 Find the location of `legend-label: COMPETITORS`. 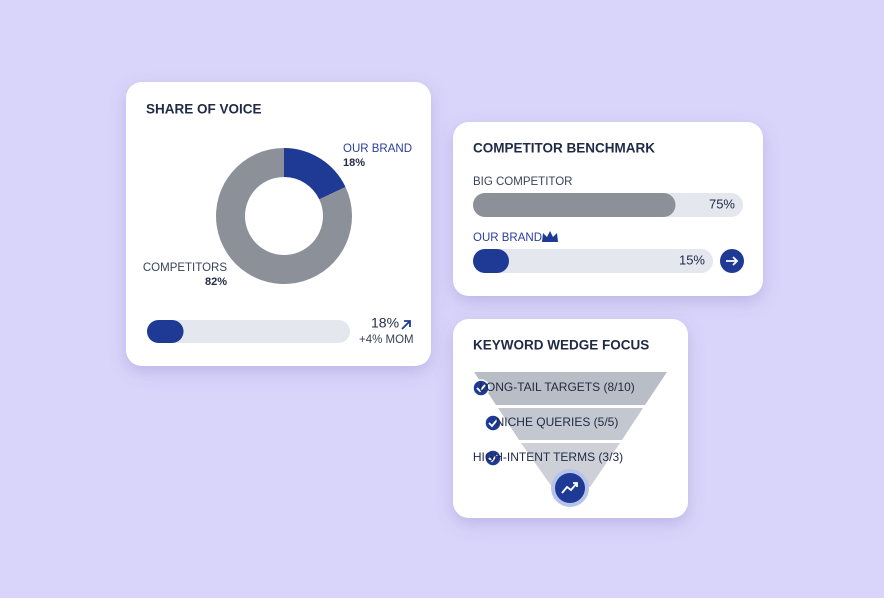

legend-label: COMPETITORS is located at coordinates (185, 268).